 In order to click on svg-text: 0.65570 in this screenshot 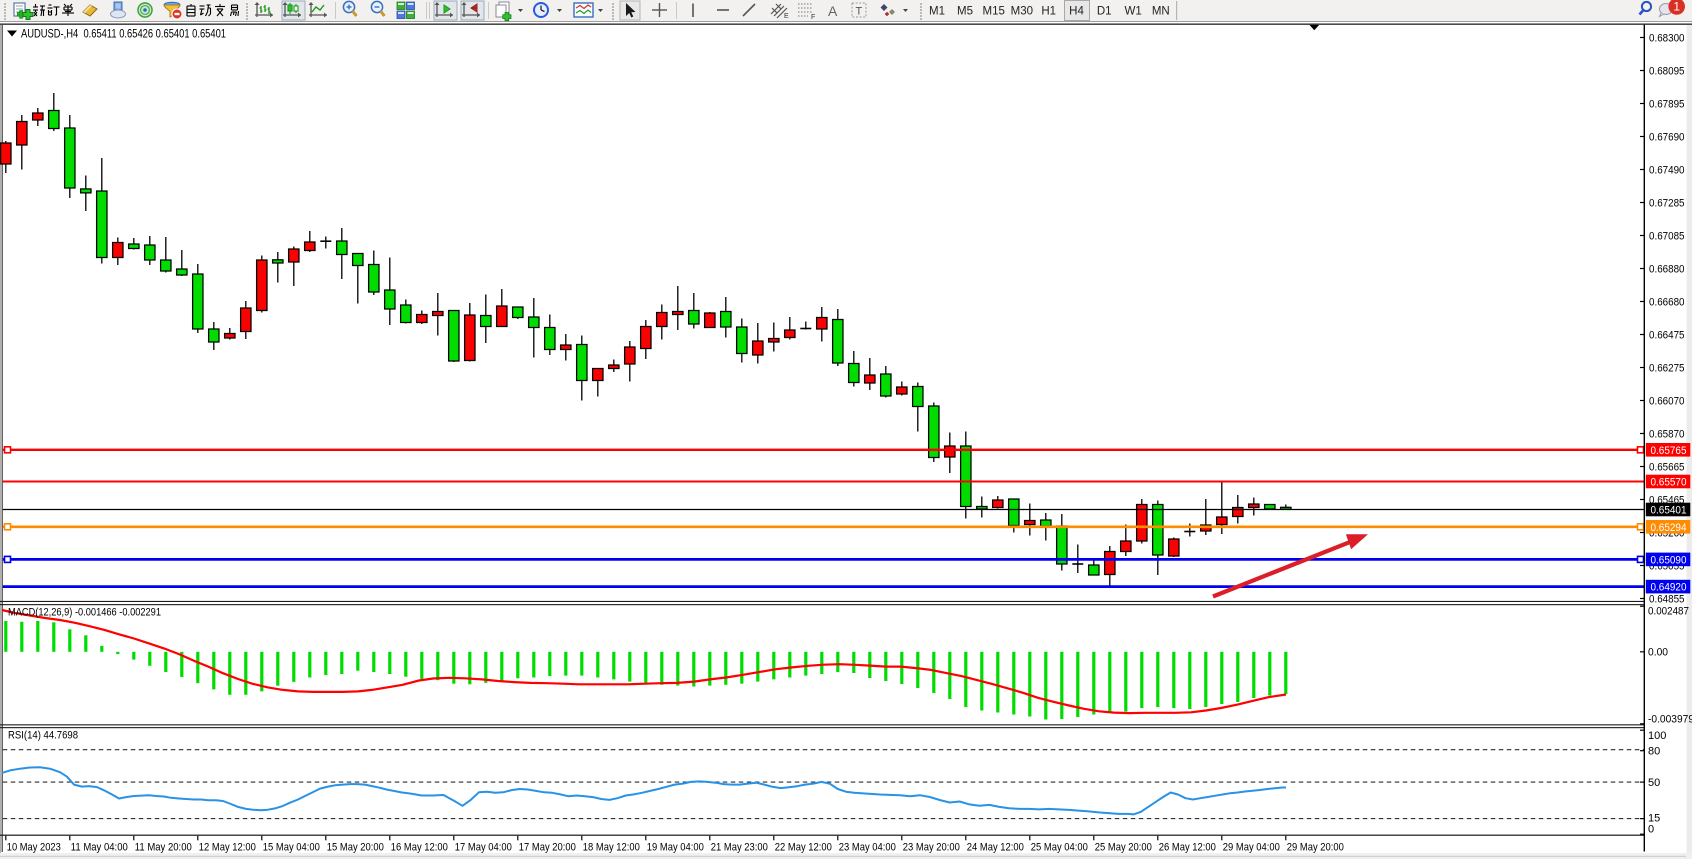, I will do `click(1669, 483)`.